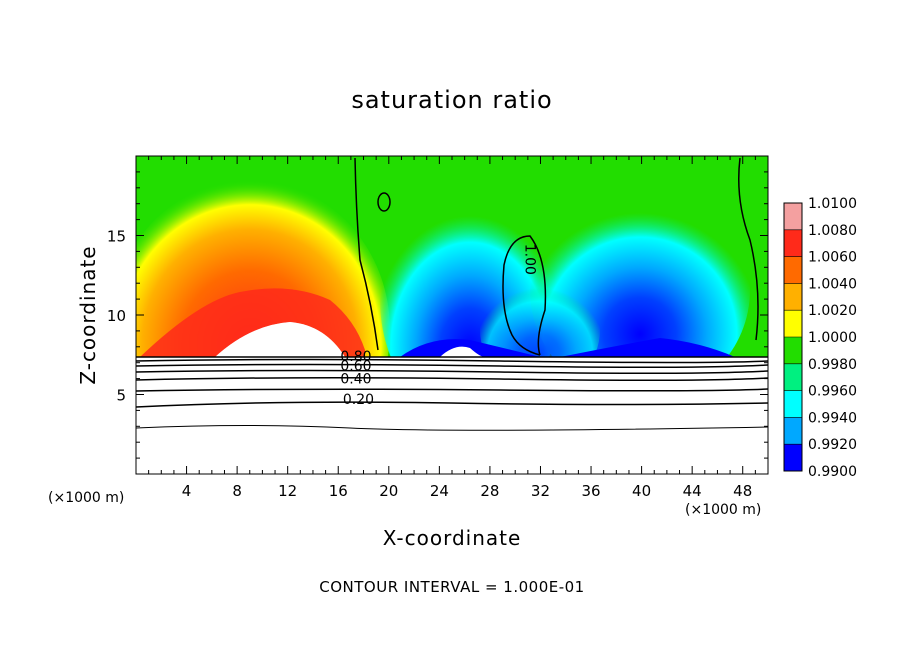 The width and height of the screenshot is (904, 654). I want to click on contour-label: 0.60, so click(355, 367).